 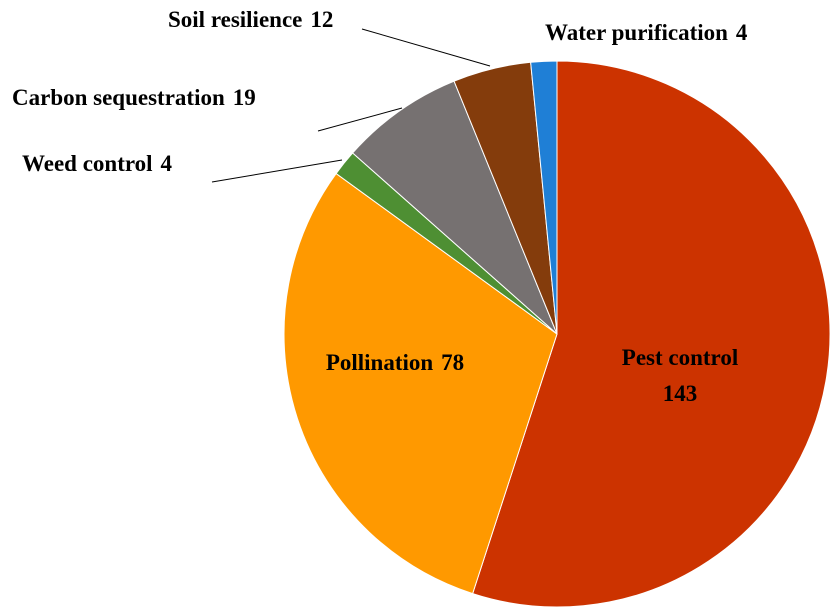 What do you see at coordinates (680, 393) in the screenshot?
I see `label-value: 143` at bounding box center [680, 393].